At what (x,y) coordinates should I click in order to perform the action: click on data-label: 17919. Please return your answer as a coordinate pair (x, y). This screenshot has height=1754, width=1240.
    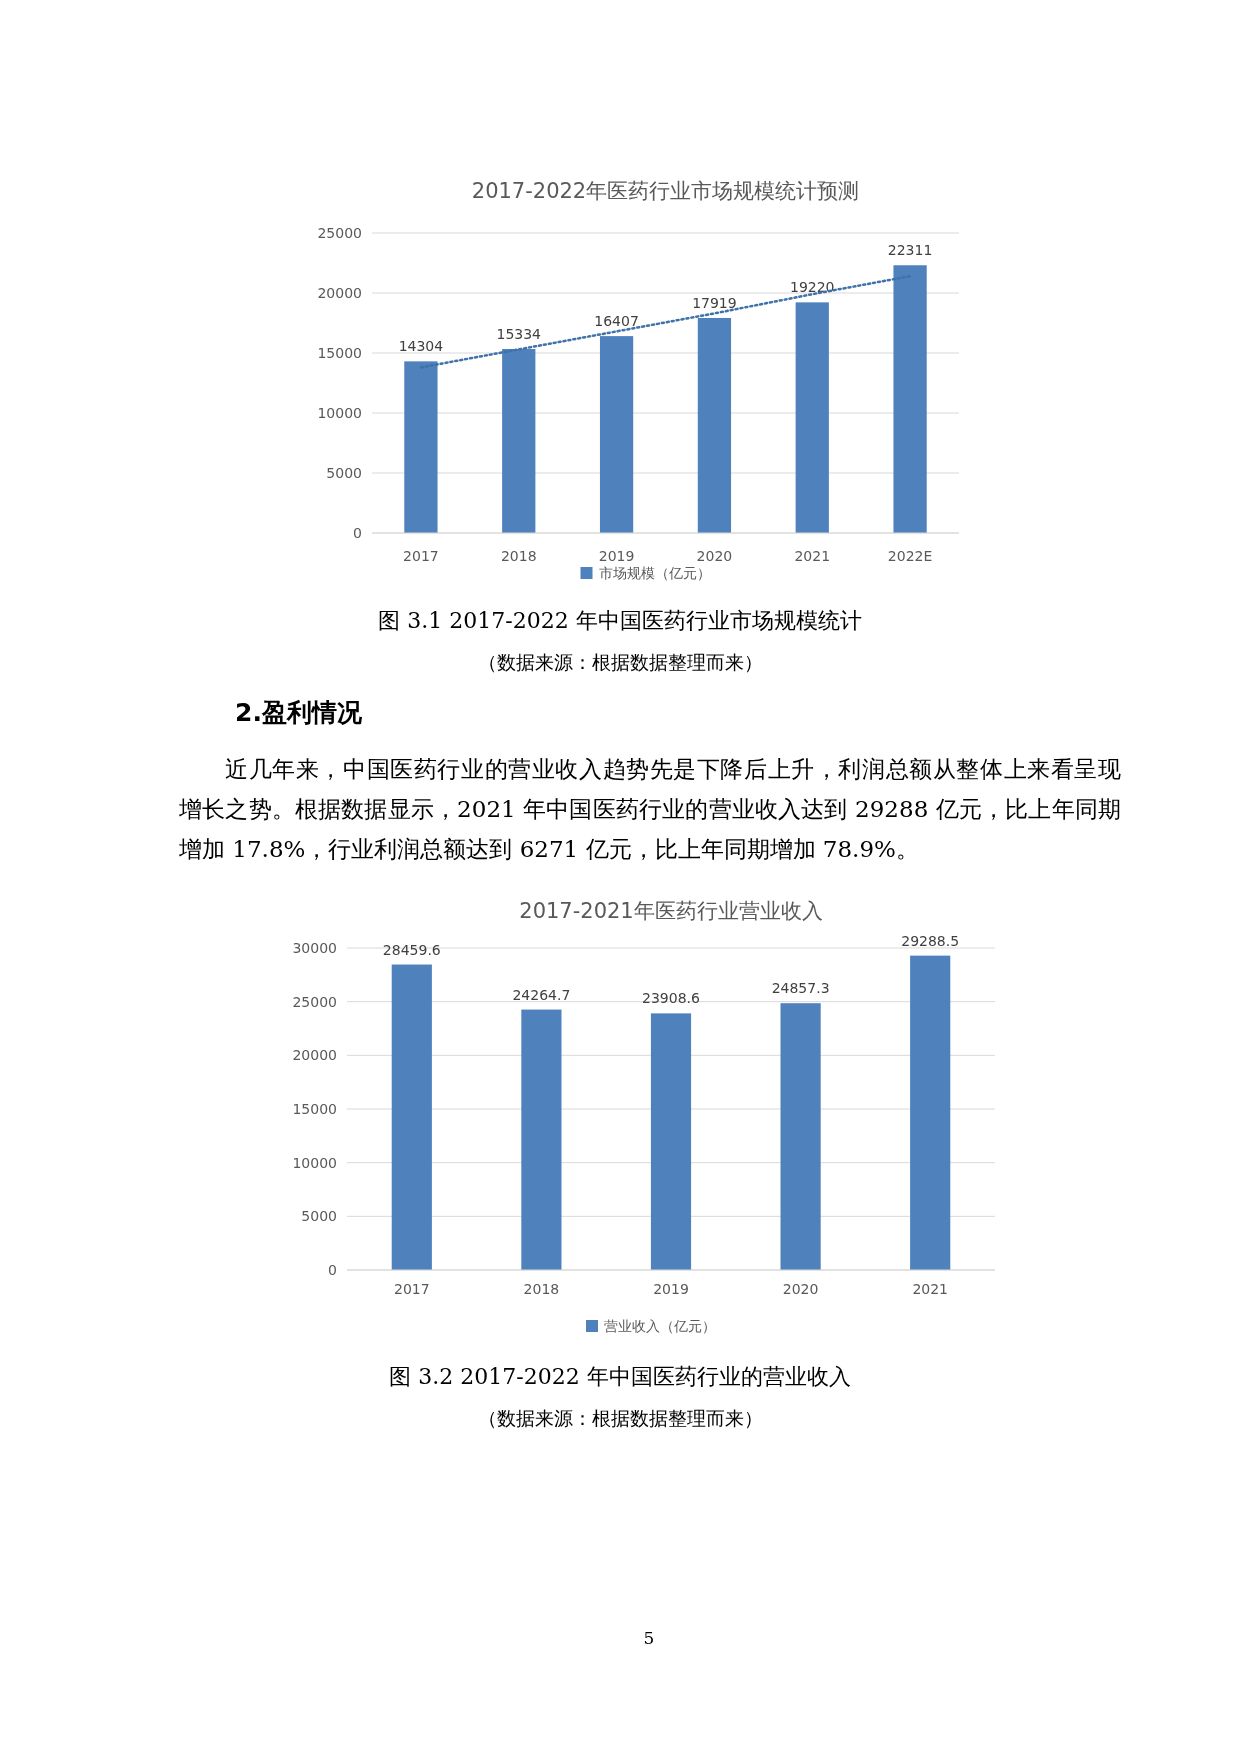
    Looking at the image, I should click on (714, 302).